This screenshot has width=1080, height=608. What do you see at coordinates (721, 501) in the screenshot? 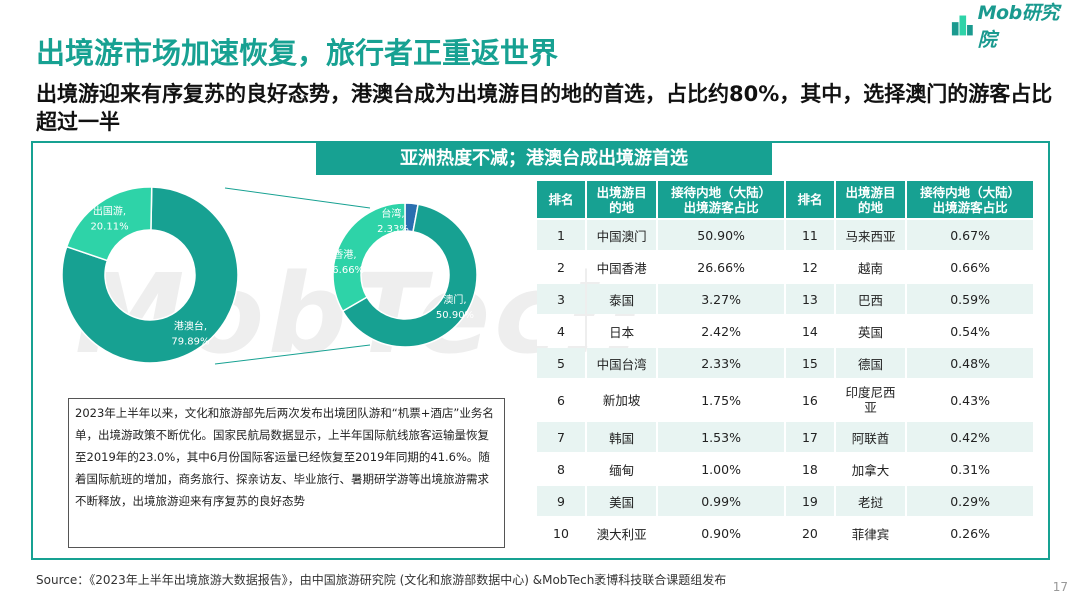
I see `table-cell: 0.99%` at bounding box center [721, 501].